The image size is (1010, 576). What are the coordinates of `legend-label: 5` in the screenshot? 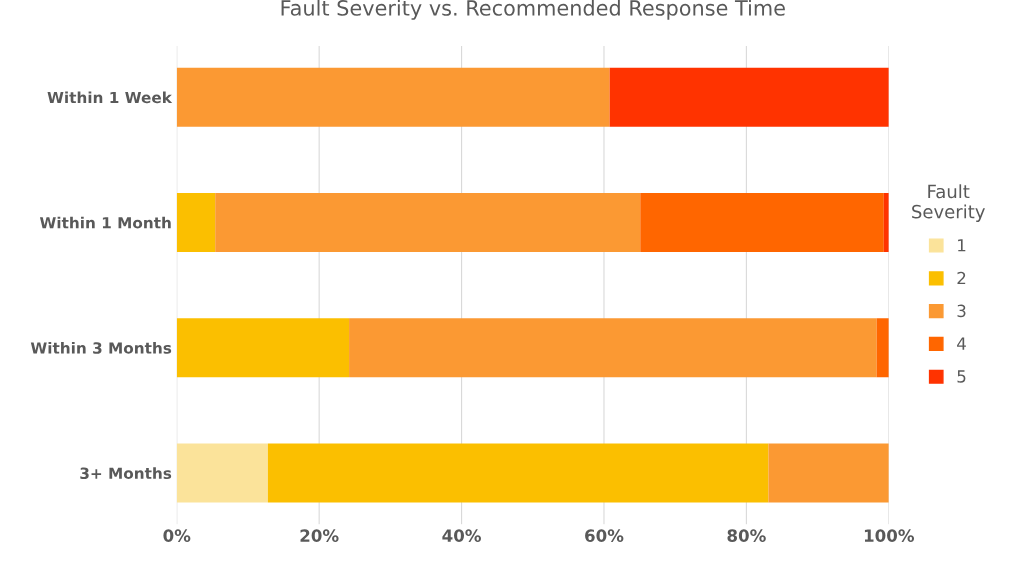 It's located at (961, 376).